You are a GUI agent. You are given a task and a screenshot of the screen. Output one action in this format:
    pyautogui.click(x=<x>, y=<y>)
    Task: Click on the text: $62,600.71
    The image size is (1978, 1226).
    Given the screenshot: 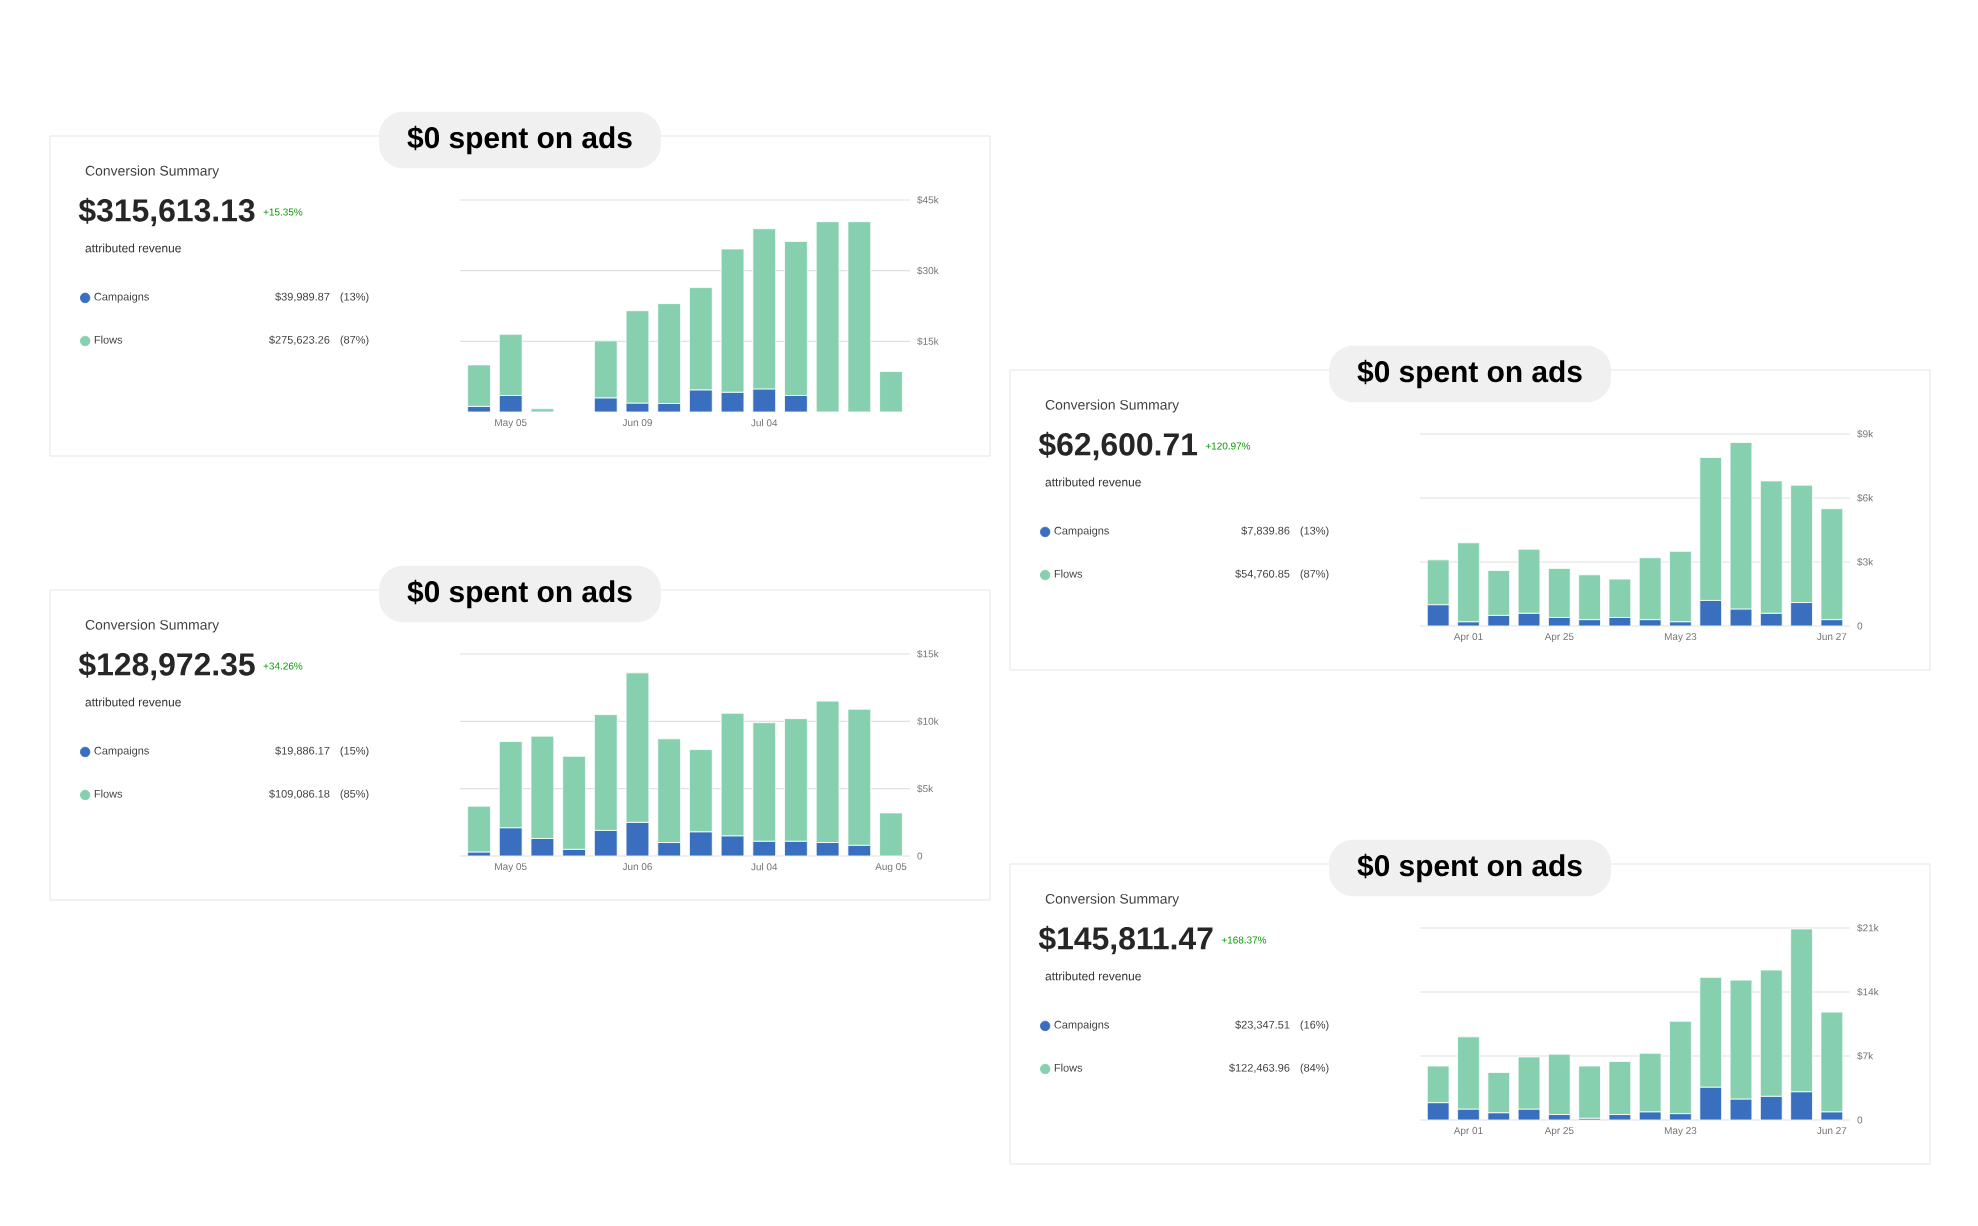 What is the action you would take?
    pyautogui.click(x=1118, y=446)
    